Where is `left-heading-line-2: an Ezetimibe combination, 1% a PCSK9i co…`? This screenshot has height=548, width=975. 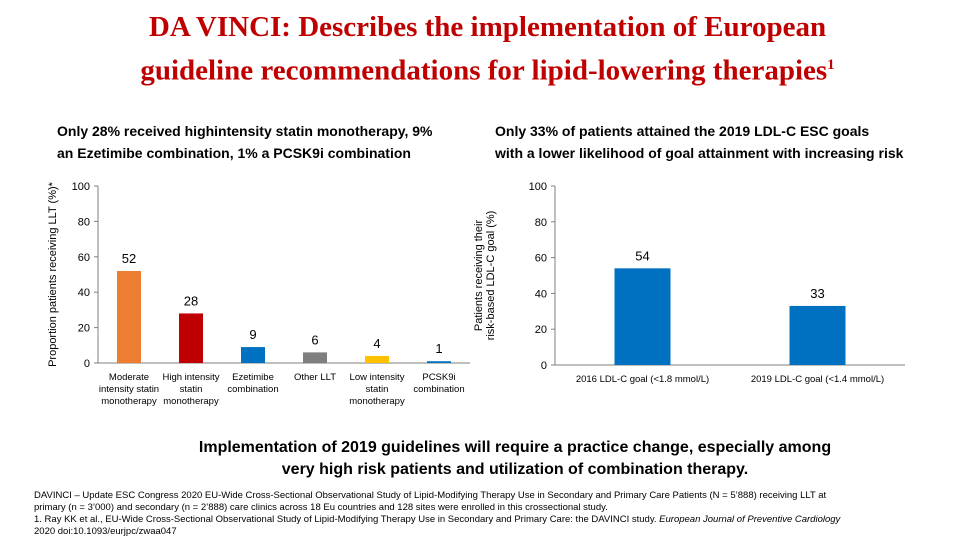
left-heading-line-2: an Ezetimibe combination, 1% a PCSK9i co… is located at coordinates (234, 153).